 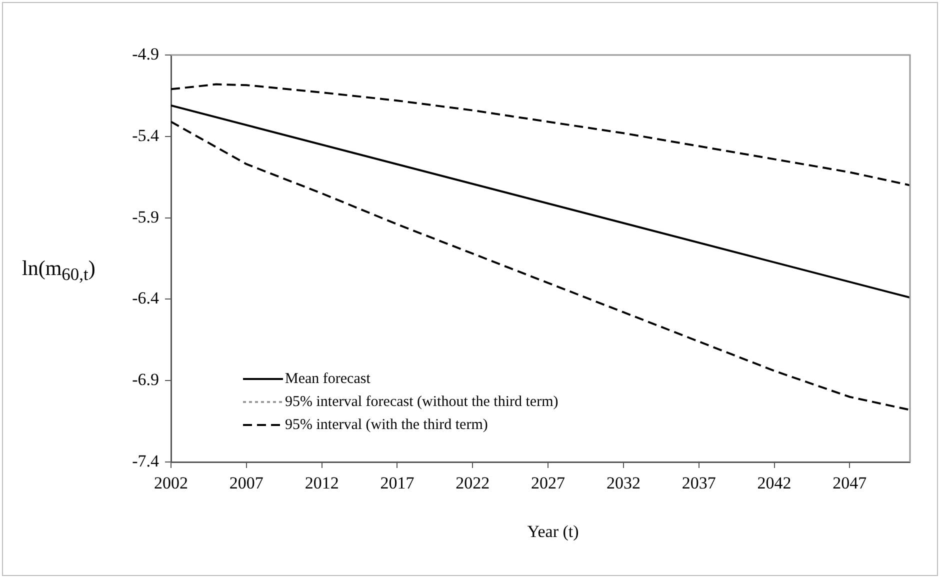 What do you see at coordinates (623, 483) in the screenshot?
I see `x-tick-label: 2032` at bounding box center [623, 483].